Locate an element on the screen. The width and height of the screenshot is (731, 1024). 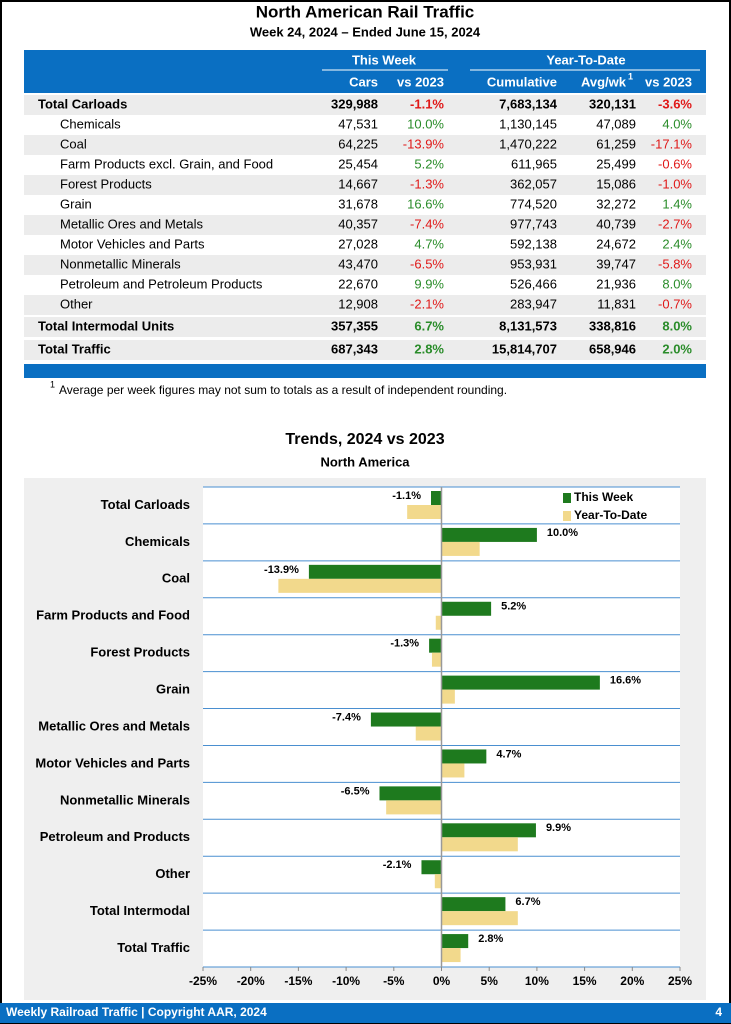
cell: 22,670 is located at coordinates (358, 283).